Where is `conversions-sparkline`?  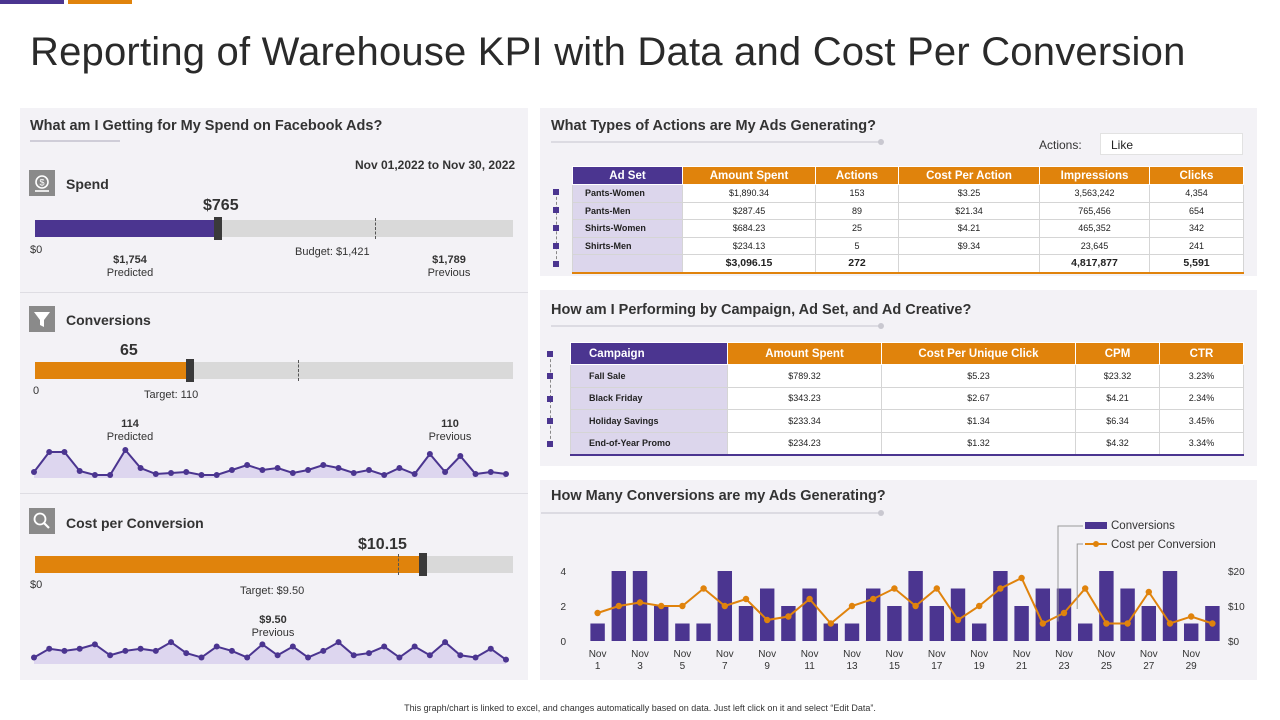
conversions-sparkline is located at coordinates (270, 462).